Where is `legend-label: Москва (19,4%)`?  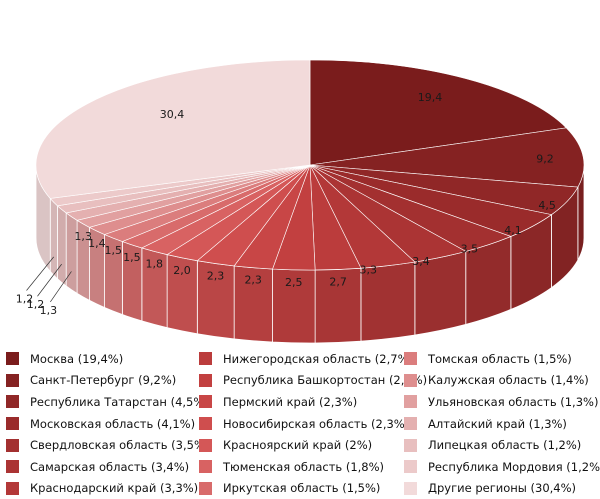
legend-label: Москва (19,4%) is located at coordinates (77, 358).